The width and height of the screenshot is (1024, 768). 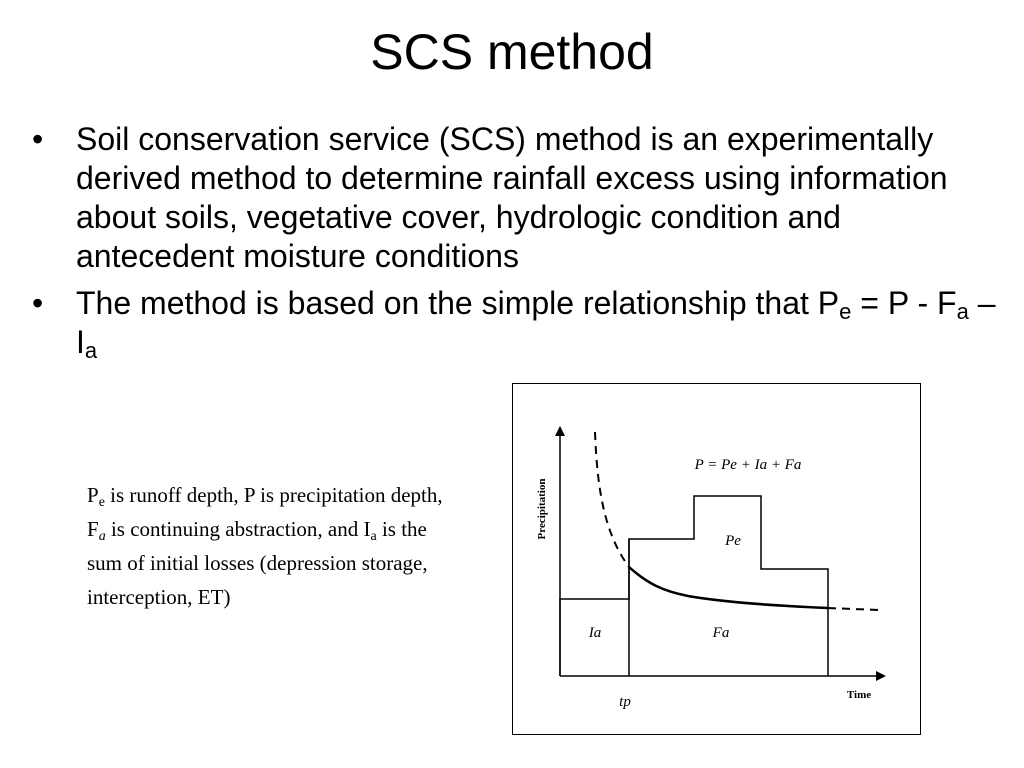 What do you see at coordinates (595, 633) in the screenshot?
I see `ia-label: Ia` at bounding box center [595, 633].